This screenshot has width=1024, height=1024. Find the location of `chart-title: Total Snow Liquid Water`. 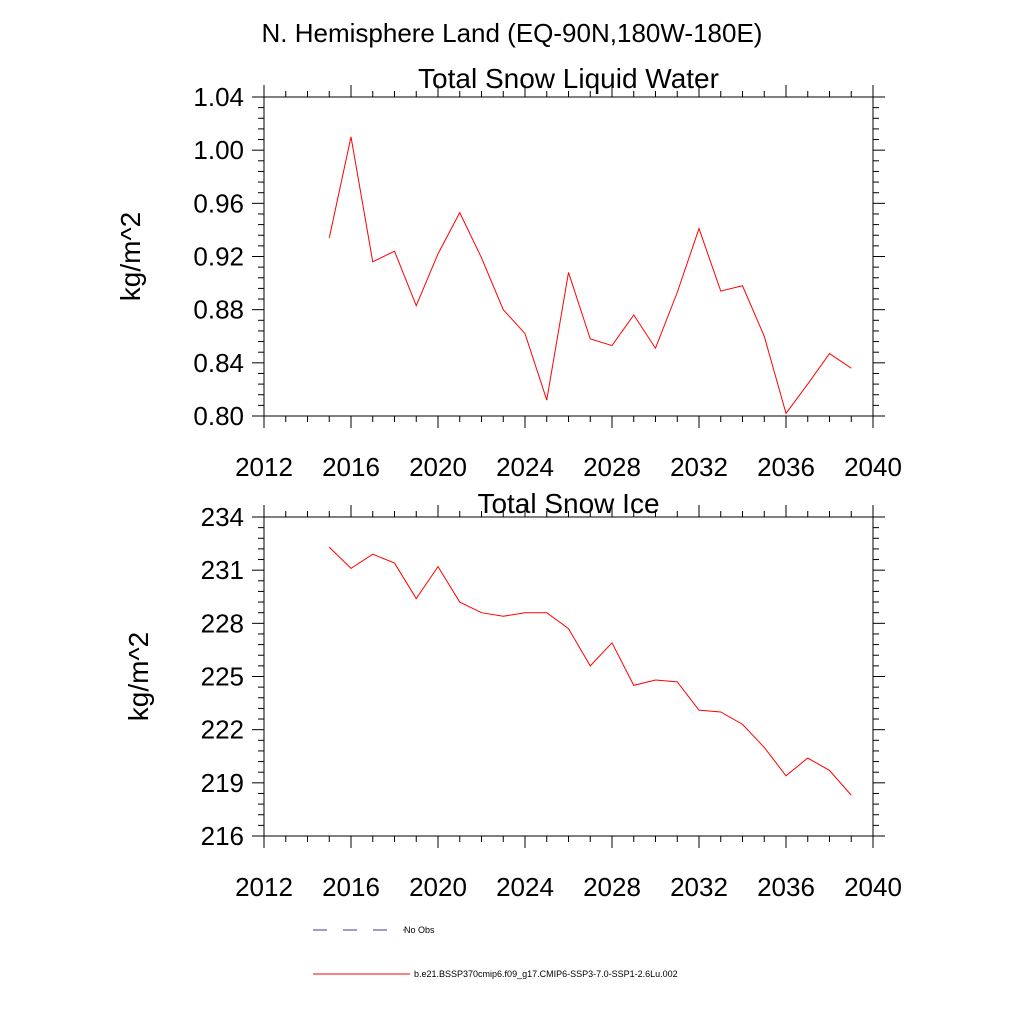

chart-title: Total Snow Liquid Water is located at coordinates (568, 78).